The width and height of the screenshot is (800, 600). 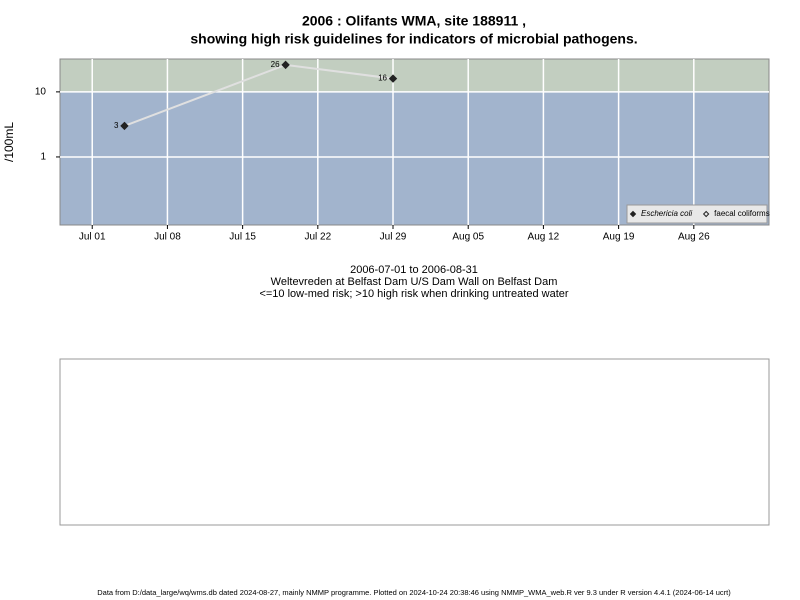 I want to click on x-tick-label: Aug 26, so click(x=694, y=237).